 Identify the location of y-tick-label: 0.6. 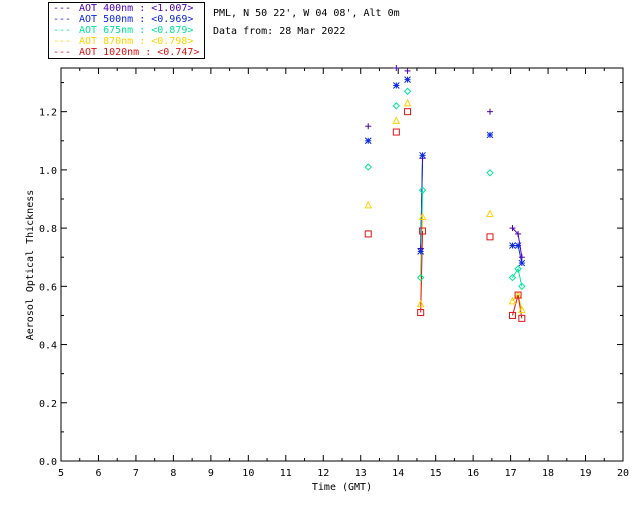
(48, 287).